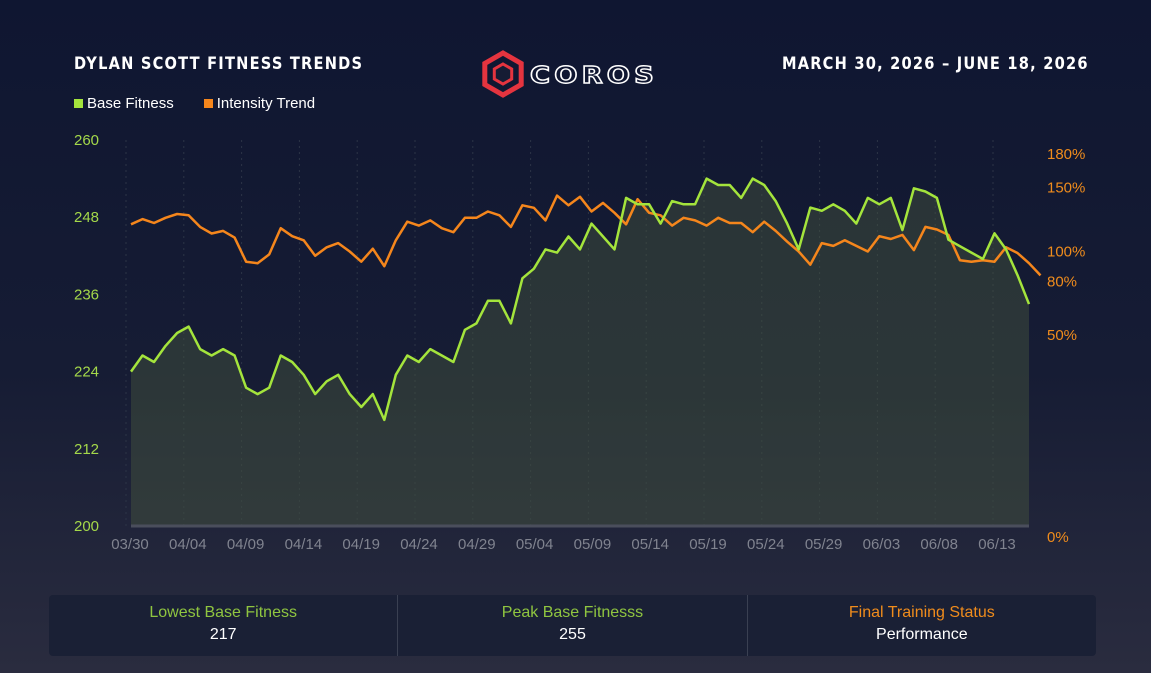 This screenshot has height=673, width=1151. Describe the element at coordinates (1066, 252) in the screenshot. I see `right-axis-tick-label: 100%` at that location.